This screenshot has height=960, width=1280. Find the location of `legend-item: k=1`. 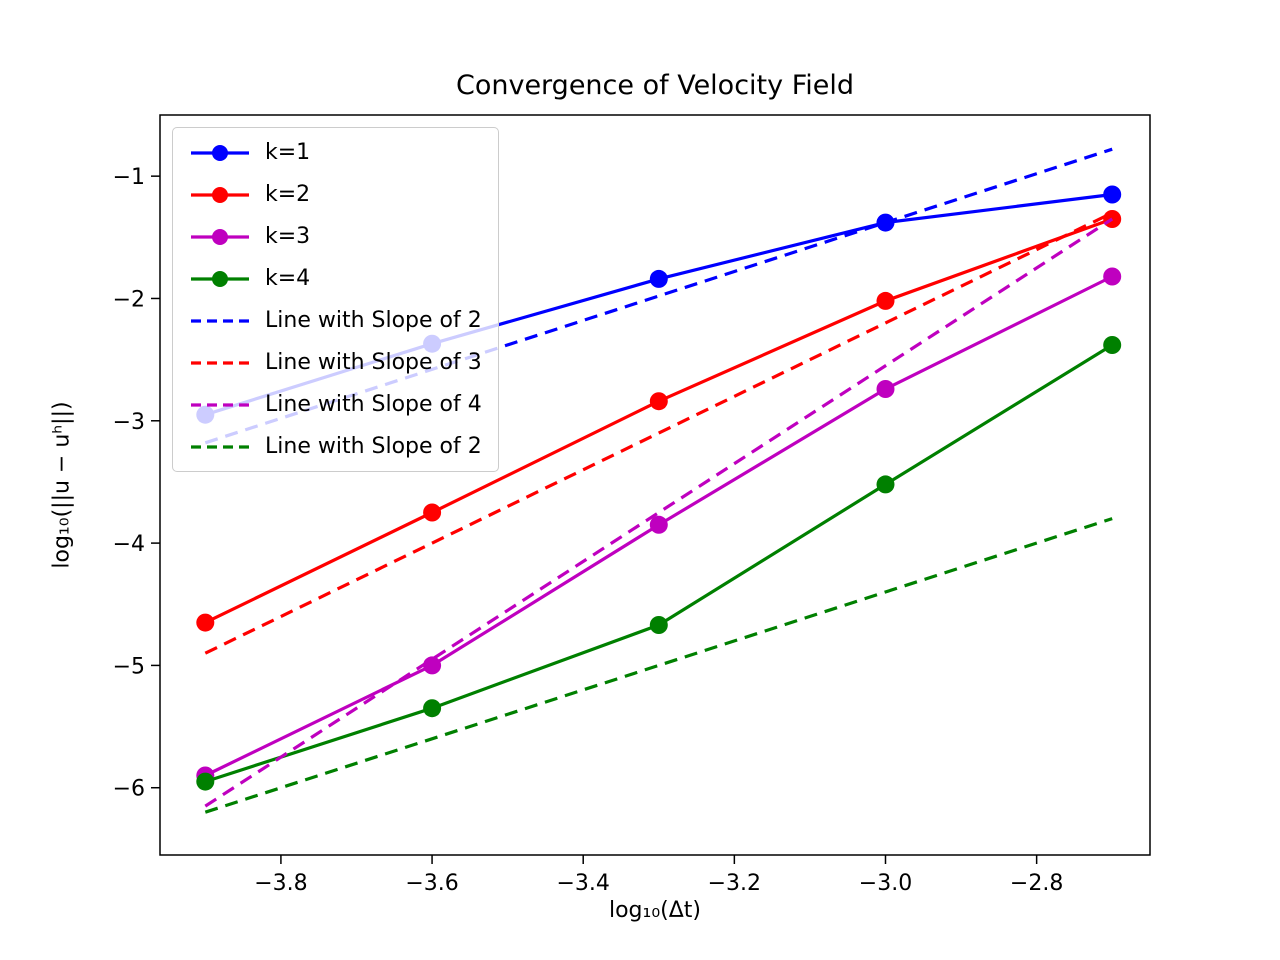

legend-item: k=1 is located at coordinates (335, 152).